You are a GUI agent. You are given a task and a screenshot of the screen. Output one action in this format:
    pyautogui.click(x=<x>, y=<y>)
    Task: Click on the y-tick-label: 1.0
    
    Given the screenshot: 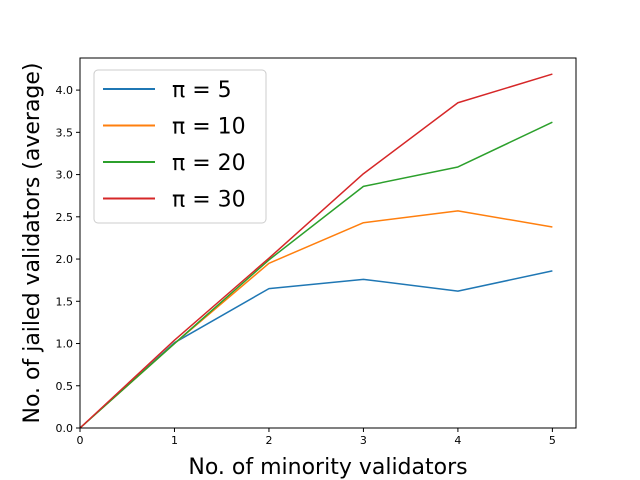 What is the action you would take?
    pyautogui.click(x=65, y=344)
    